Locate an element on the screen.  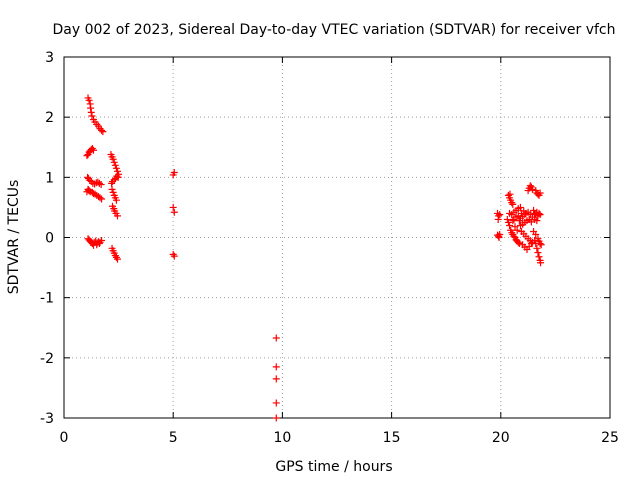
y-tick-label: 3 is located at coordinates (49, 58).